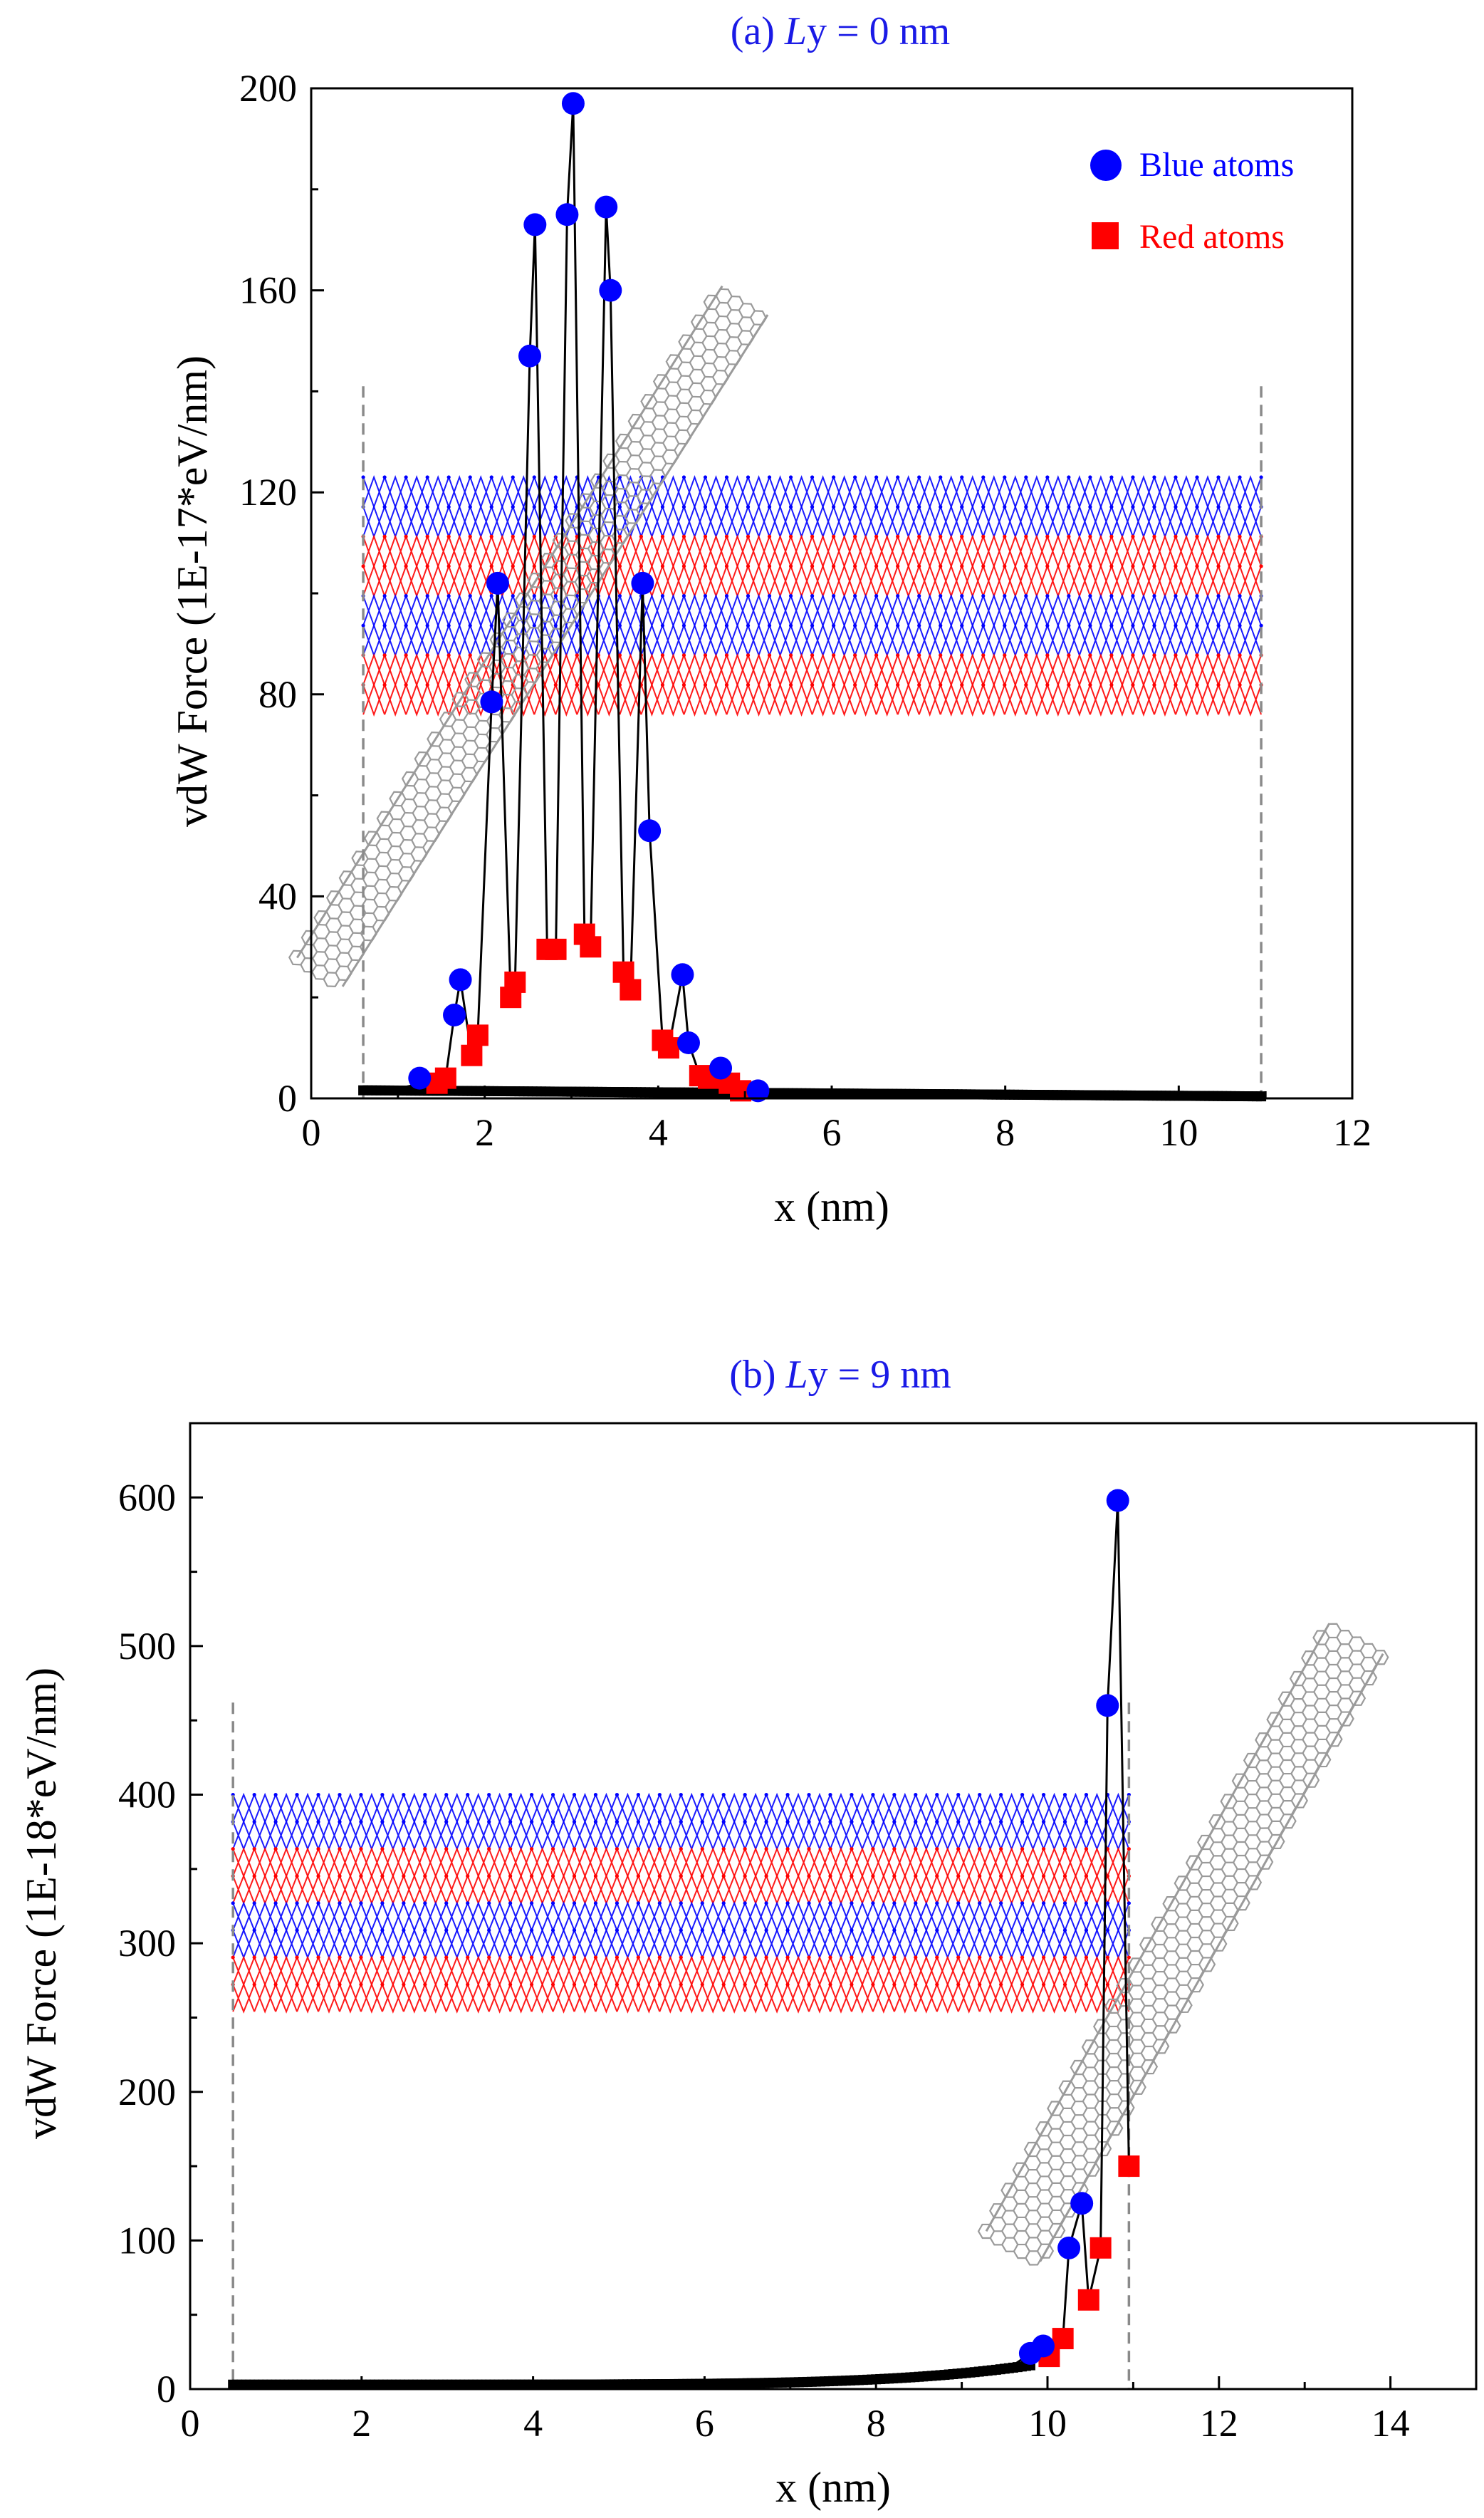  Describe the element at coordinates (812, 595) in the screenshot. I see `panel-a-flake-illustration` at that location.